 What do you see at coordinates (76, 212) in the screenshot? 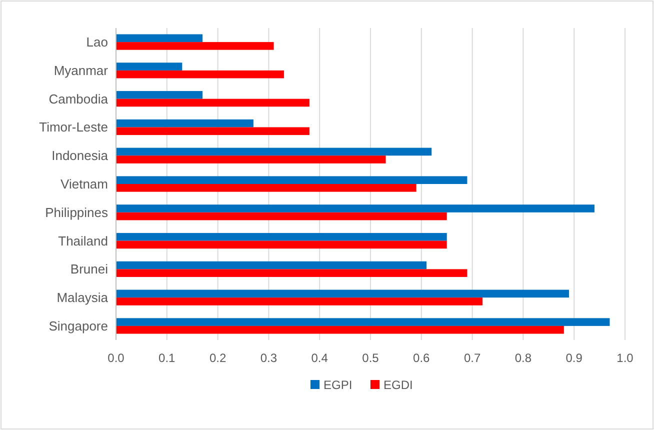
I see `y-tick-label: Philippines` at bounding box center [76, 212].